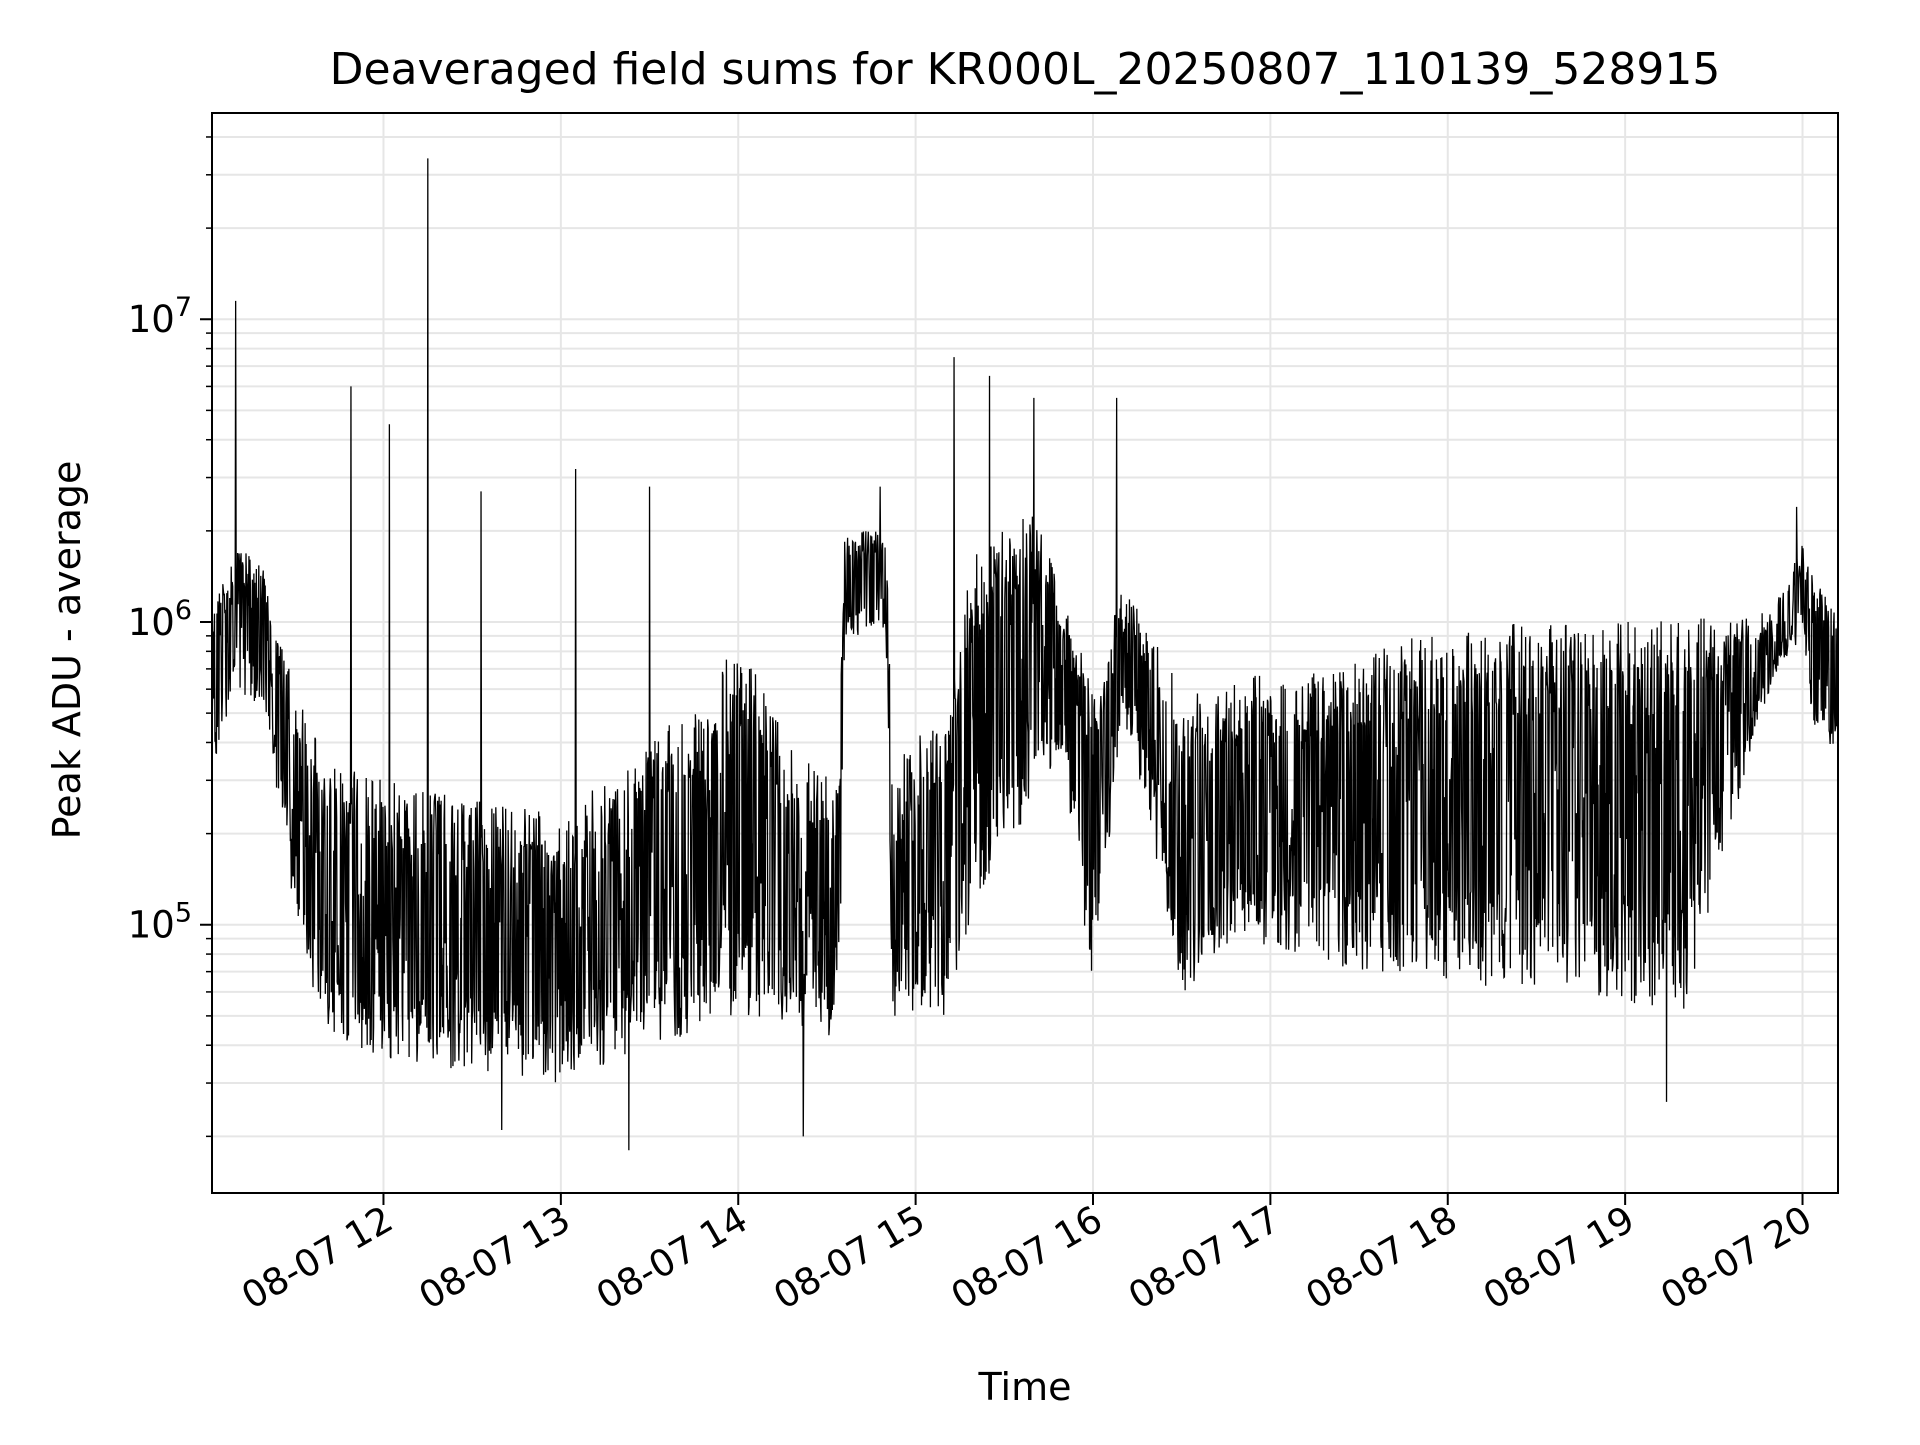 Image resolution: width=1920 pixels, height=1445 pixels. Describe the element at coordinates (1025, 1387) in the screenshot. I see `x-axis-label: Time` at that location.